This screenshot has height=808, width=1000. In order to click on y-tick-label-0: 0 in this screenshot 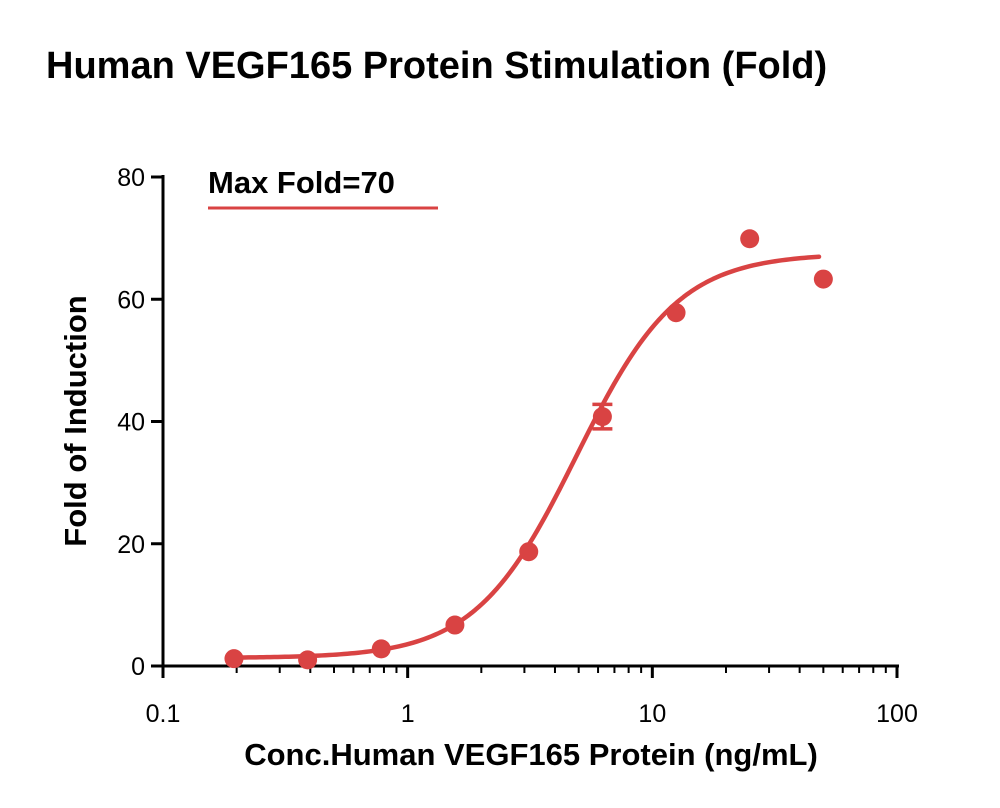, I will do `click(138, 667)`.